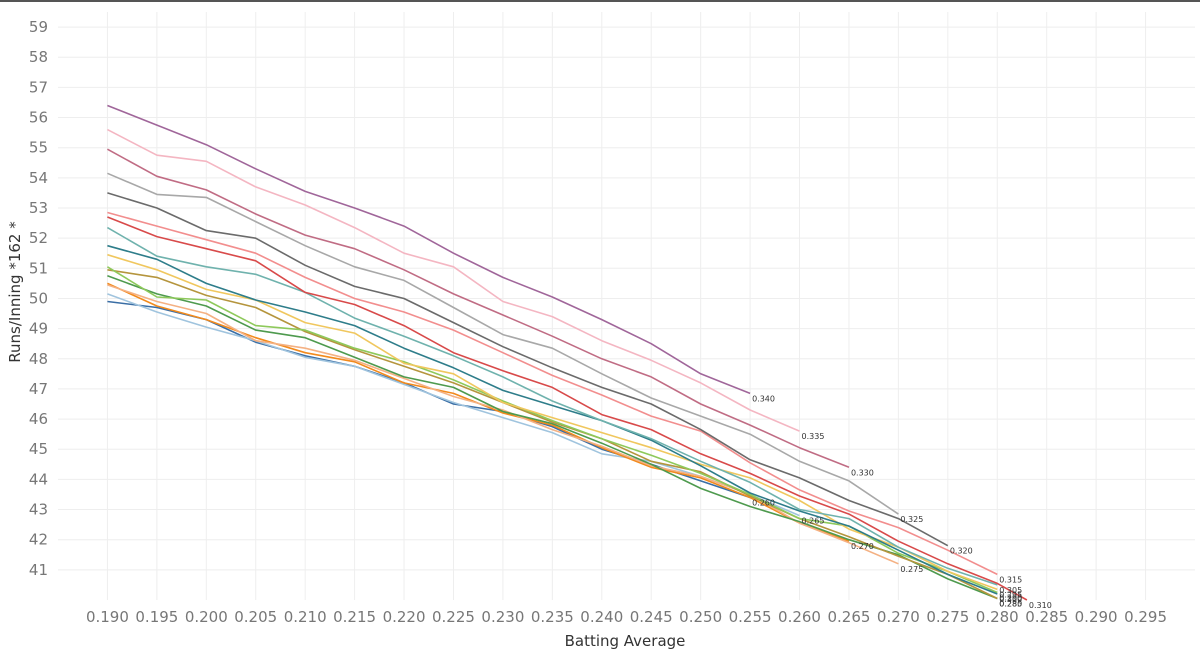  Describe the element at coordinates (1010, 579) in the screenshot. I see `series-end-label: 0.315` at that location.